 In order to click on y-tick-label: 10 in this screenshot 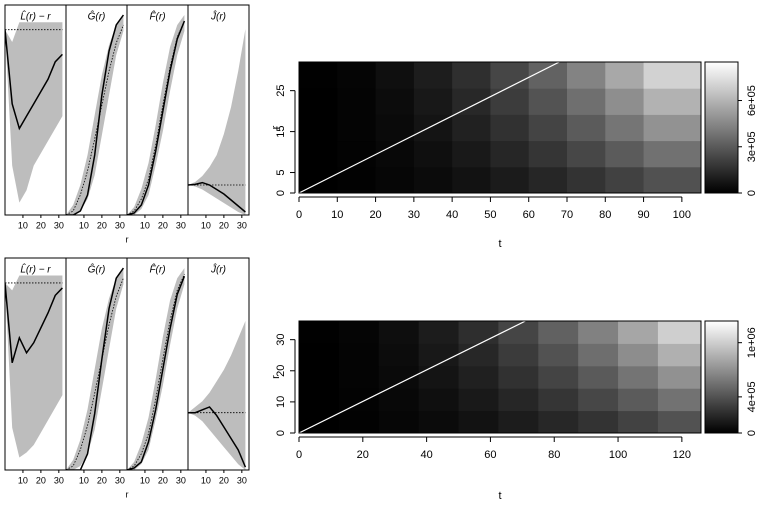, I will do `click(281, 402)`.